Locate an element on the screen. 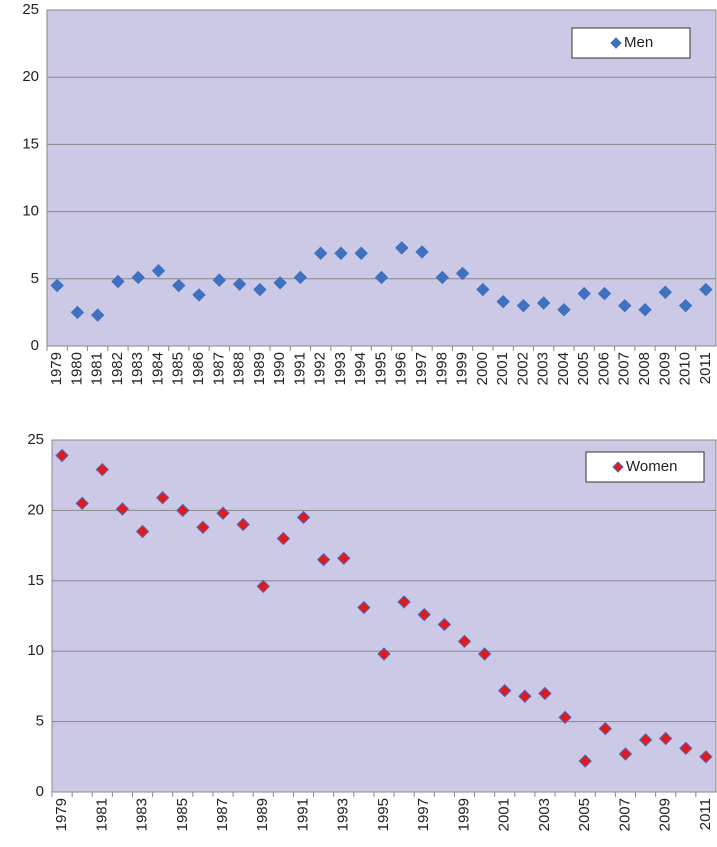  x-tick-label: 1983 is located at coordinates (137, 368).